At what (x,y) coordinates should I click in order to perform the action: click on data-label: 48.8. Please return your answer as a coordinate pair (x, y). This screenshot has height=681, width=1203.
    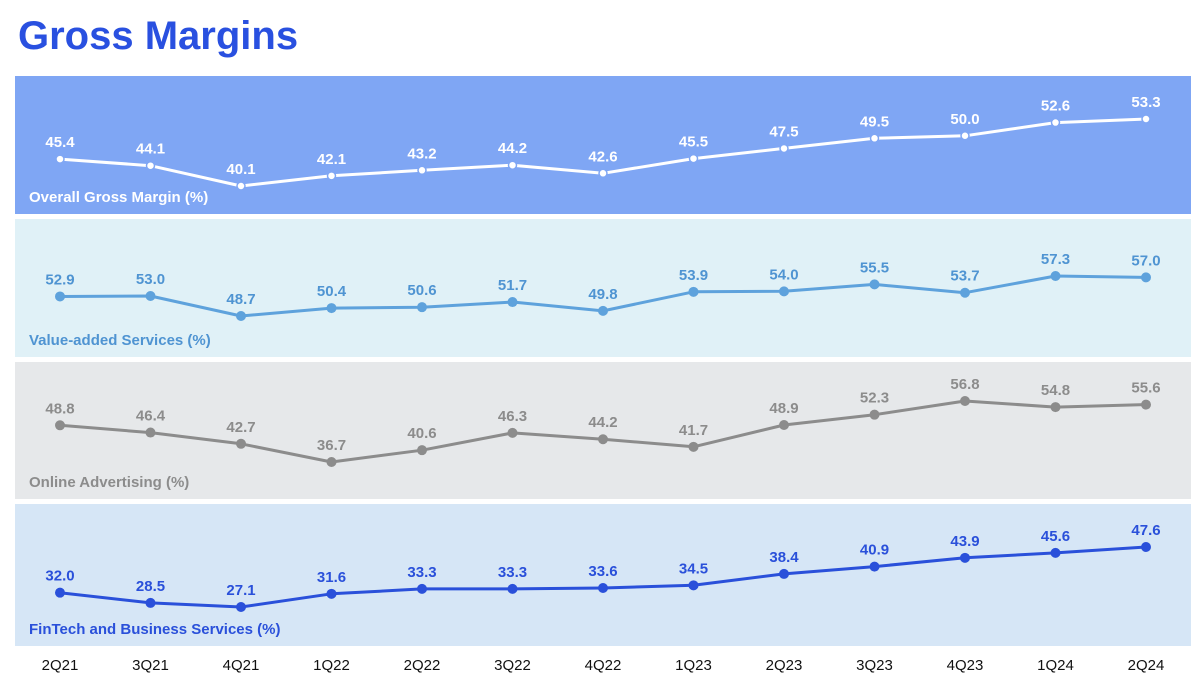
    Looking at the image, I should click on (59, 408).